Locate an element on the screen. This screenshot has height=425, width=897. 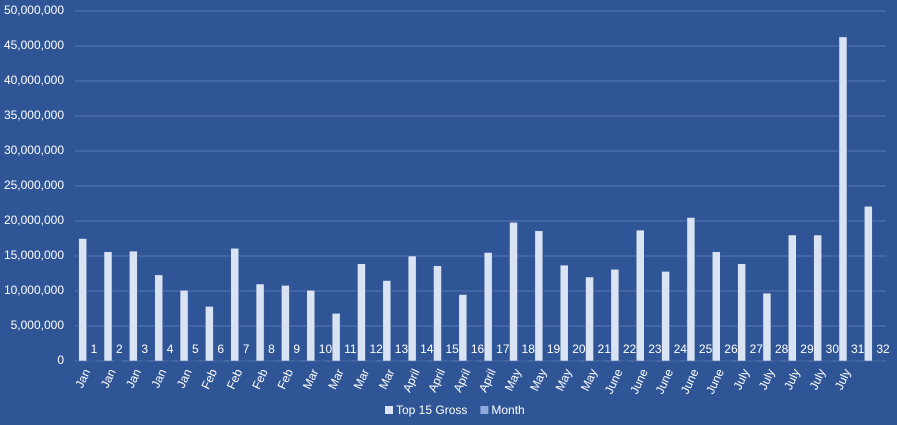
data-label: 6 is located at coordinates (220, 349).